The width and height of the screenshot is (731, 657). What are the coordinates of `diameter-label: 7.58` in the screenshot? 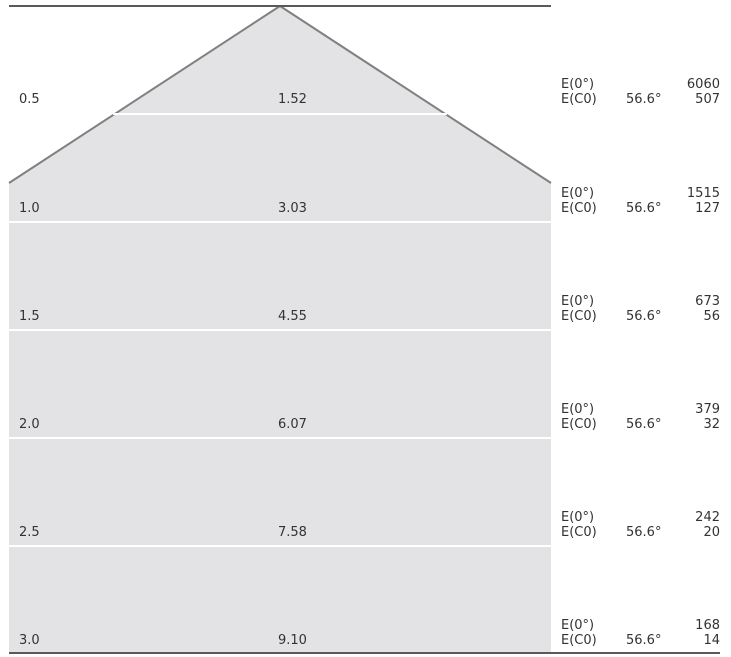 It's located at (292, 532).